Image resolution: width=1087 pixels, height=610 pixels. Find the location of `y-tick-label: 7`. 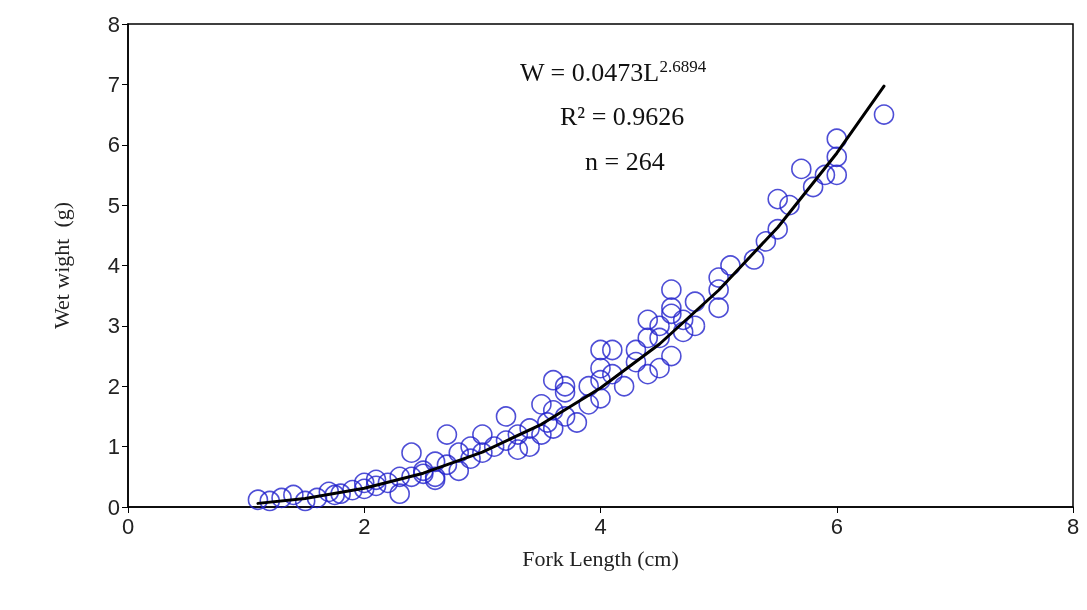

y-tick-label: 7 is located at coordinates (113, 84).